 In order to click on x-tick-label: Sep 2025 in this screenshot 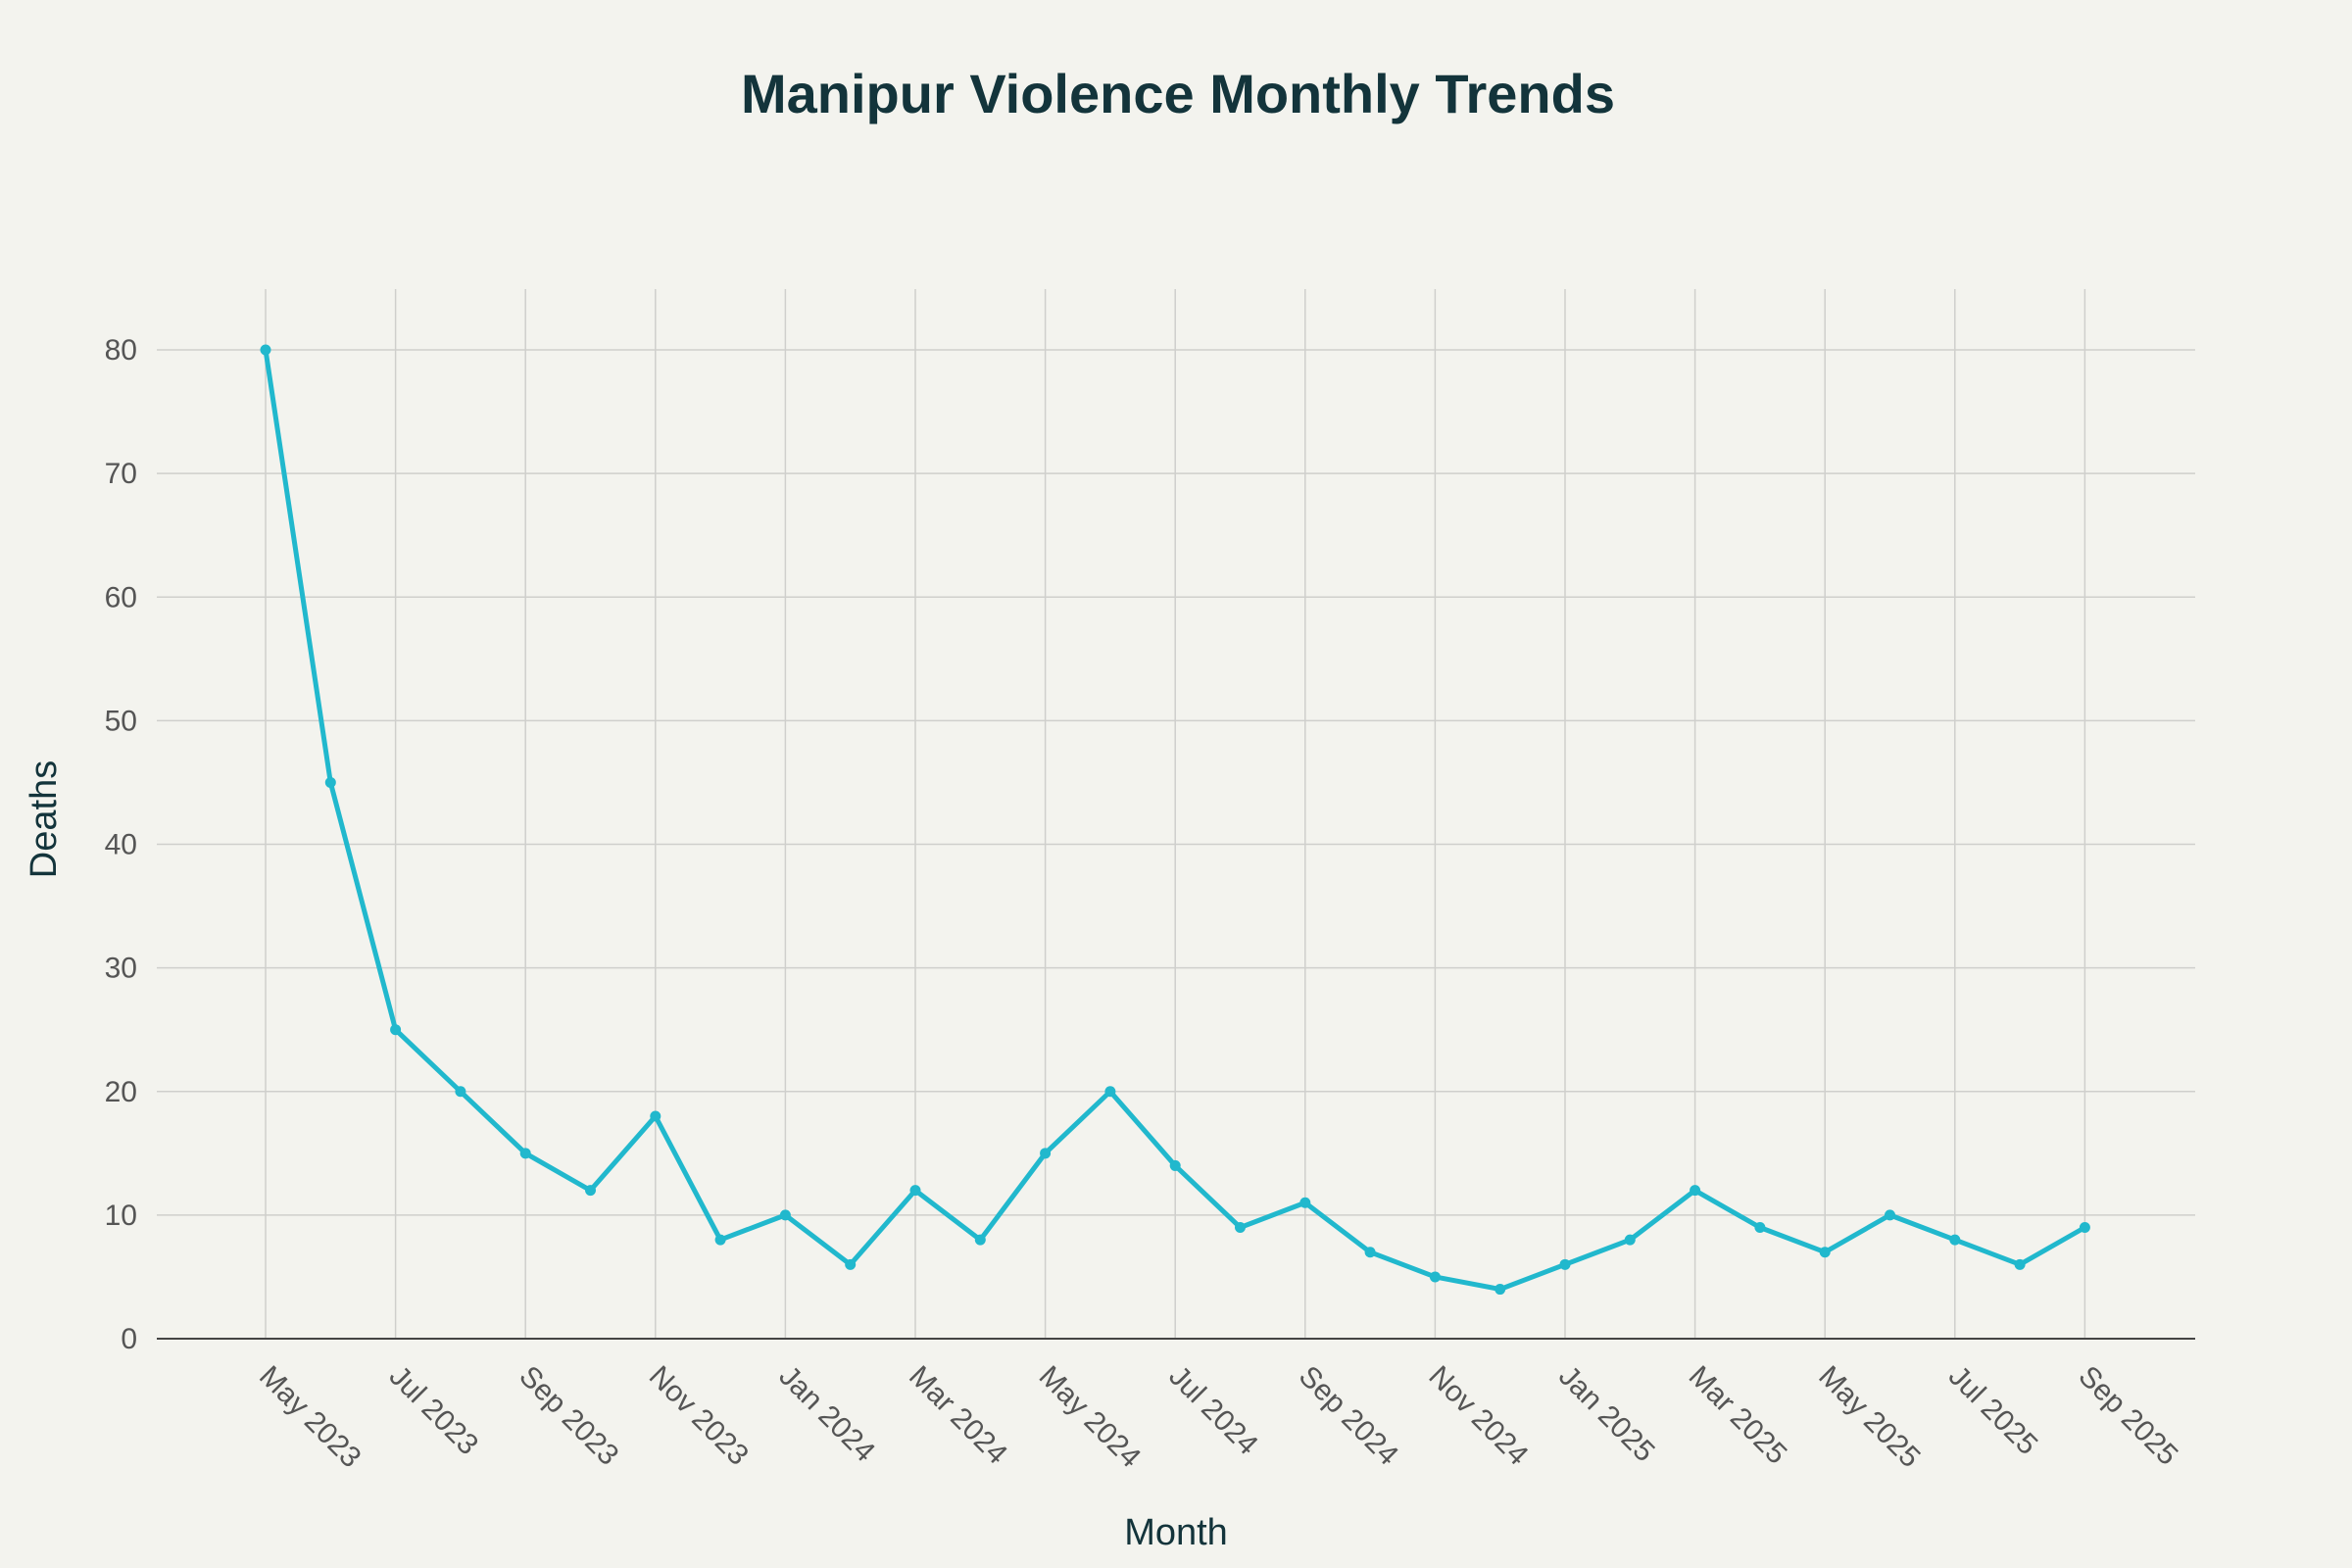, I will do `click(2127, 1416)`.